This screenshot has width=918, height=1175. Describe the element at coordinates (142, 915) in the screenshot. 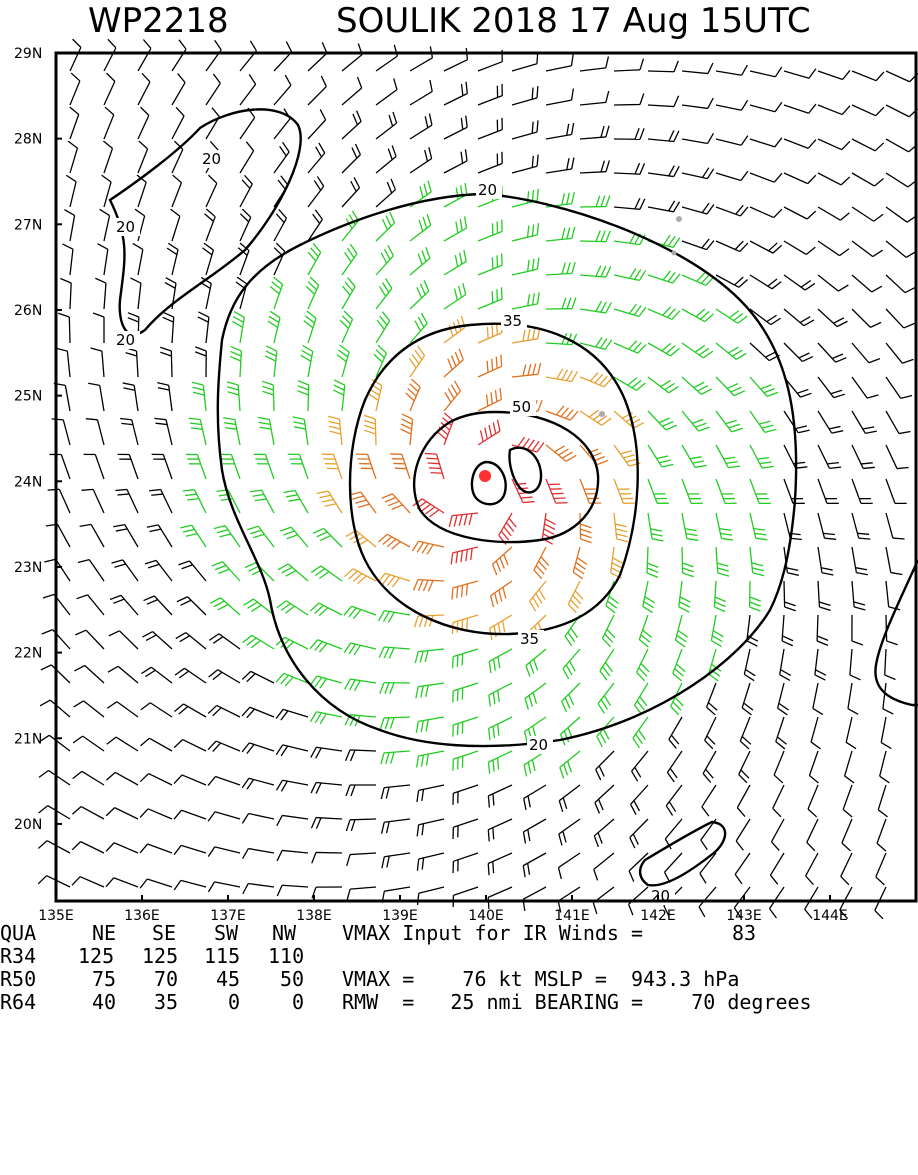

I see `lon-tick-label: 136E` at that location.